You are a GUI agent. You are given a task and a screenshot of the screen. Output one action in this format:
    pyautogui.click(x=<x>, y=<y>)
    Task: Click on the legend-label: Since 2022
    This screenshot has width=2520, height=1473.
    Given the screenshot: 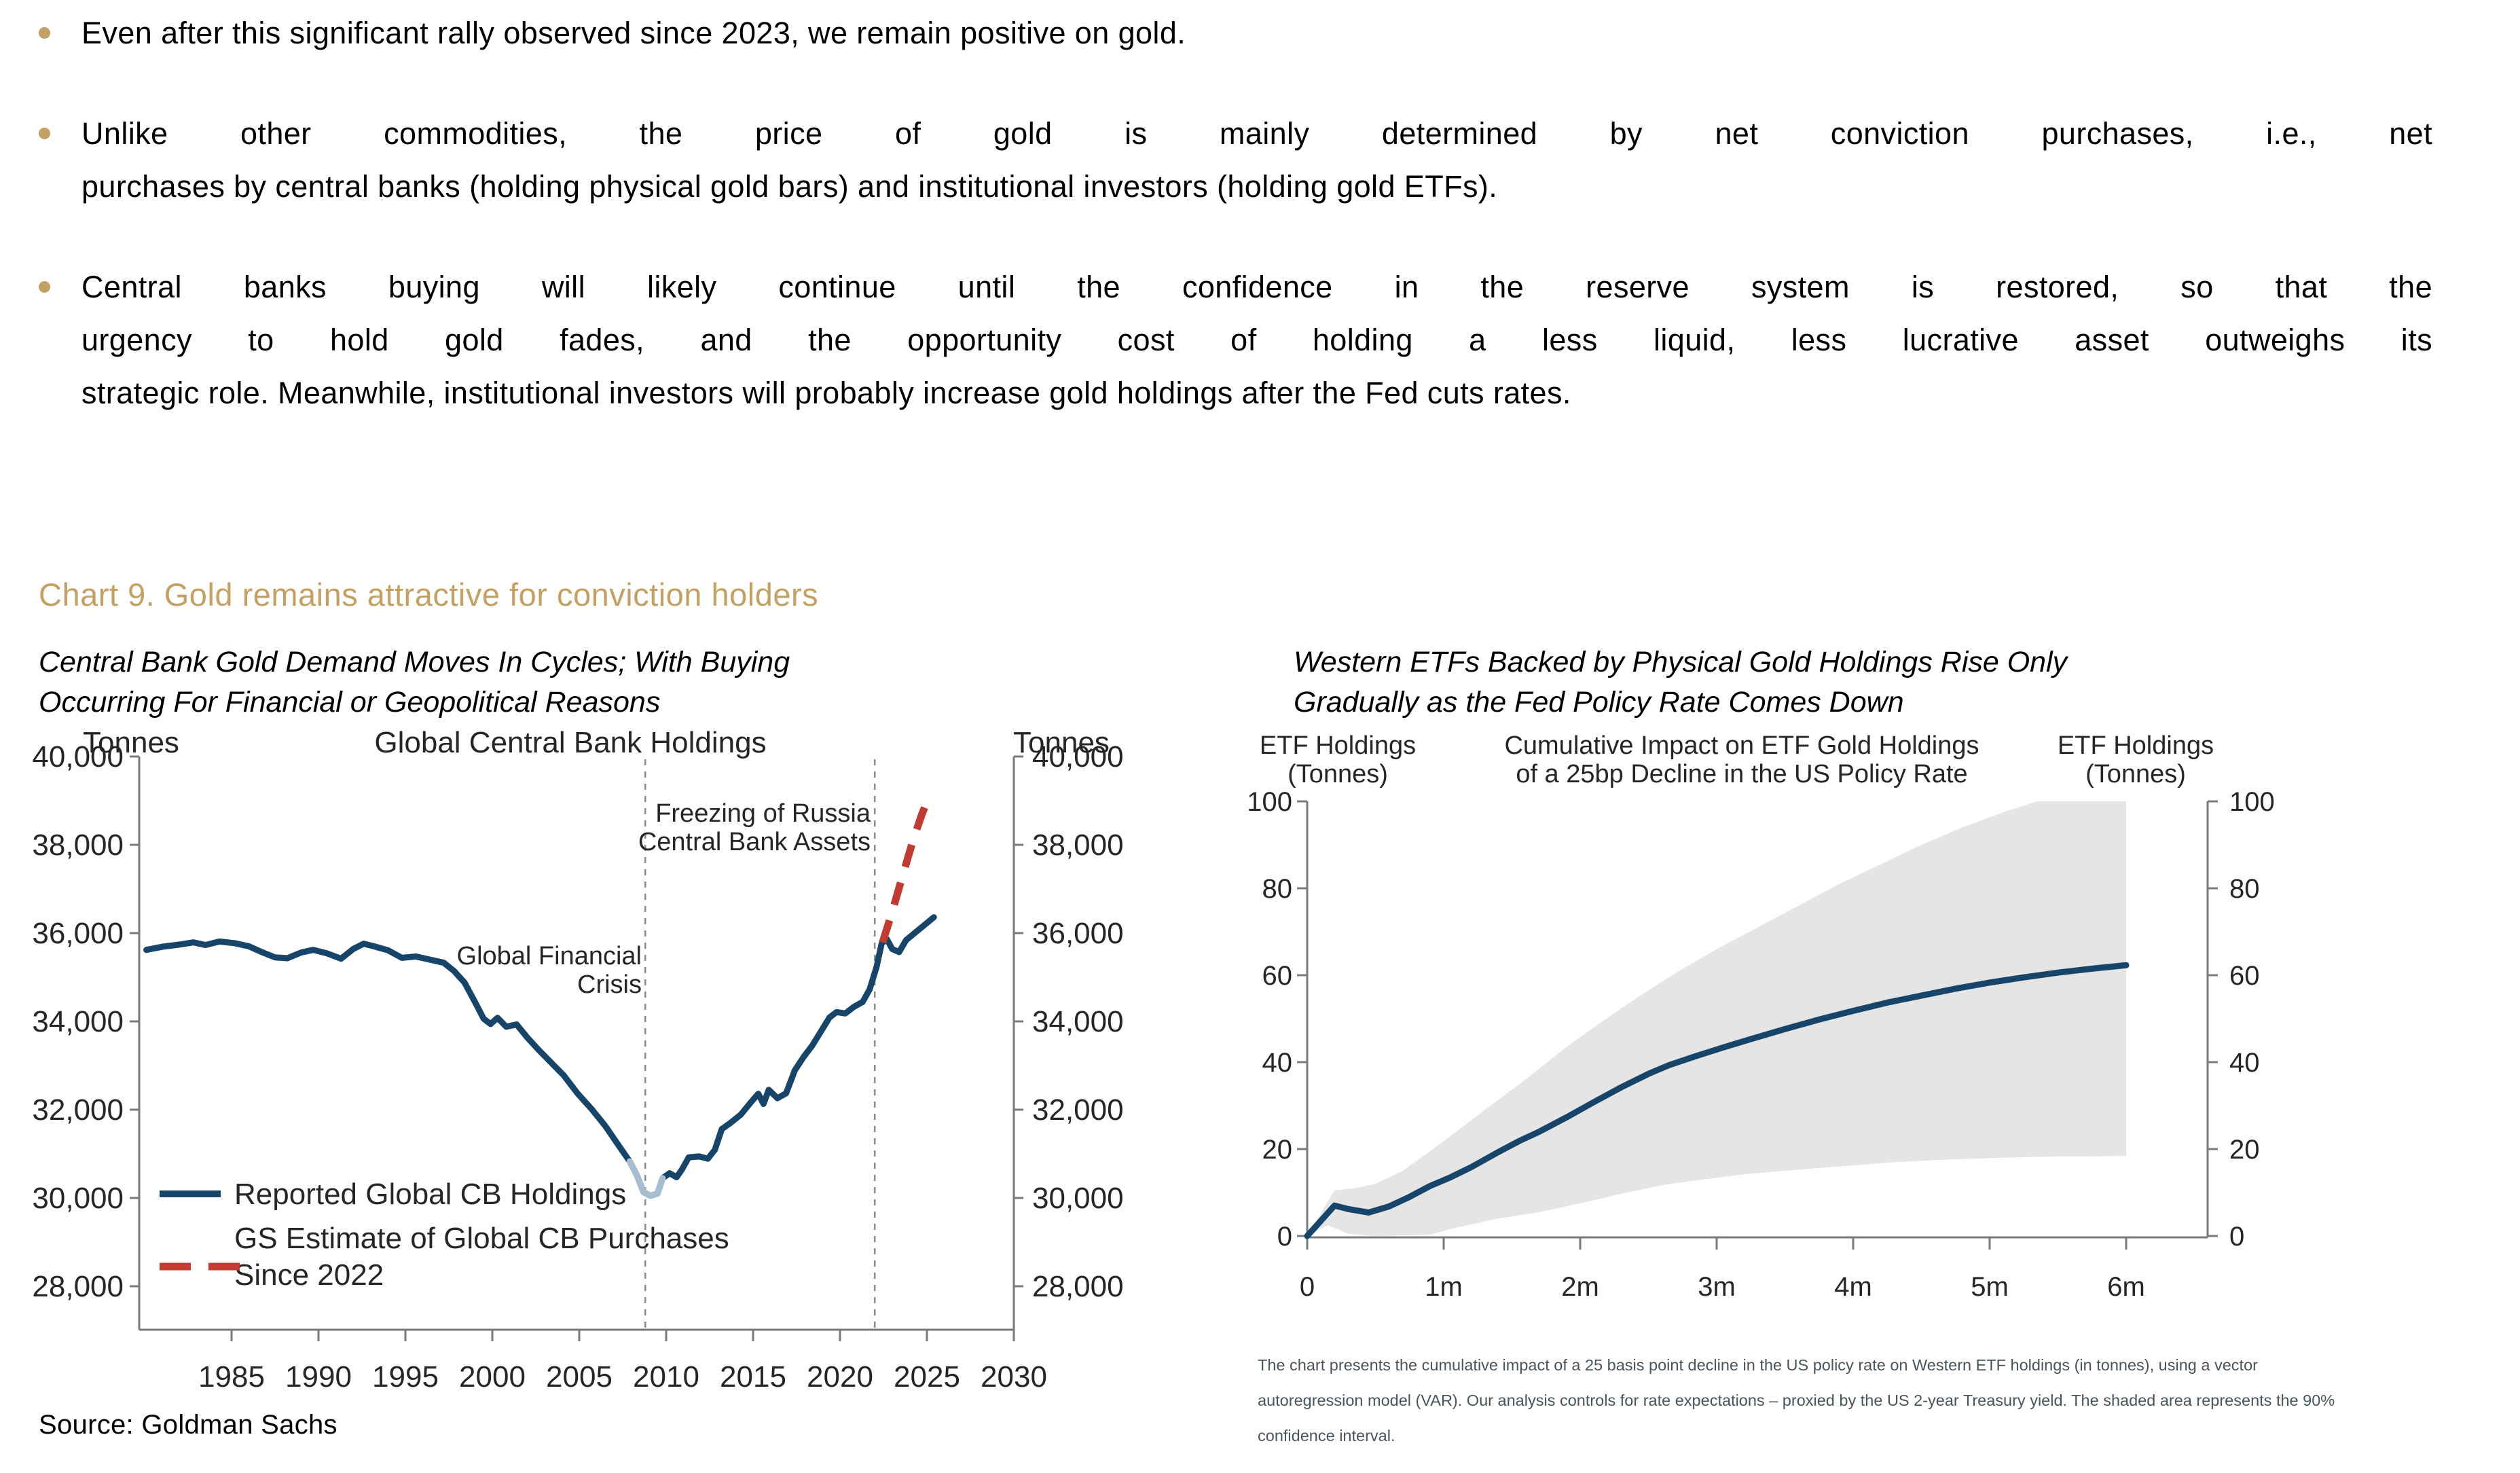 What is the action you would take?
    pyautogui.click(x=309, y=1275)
    